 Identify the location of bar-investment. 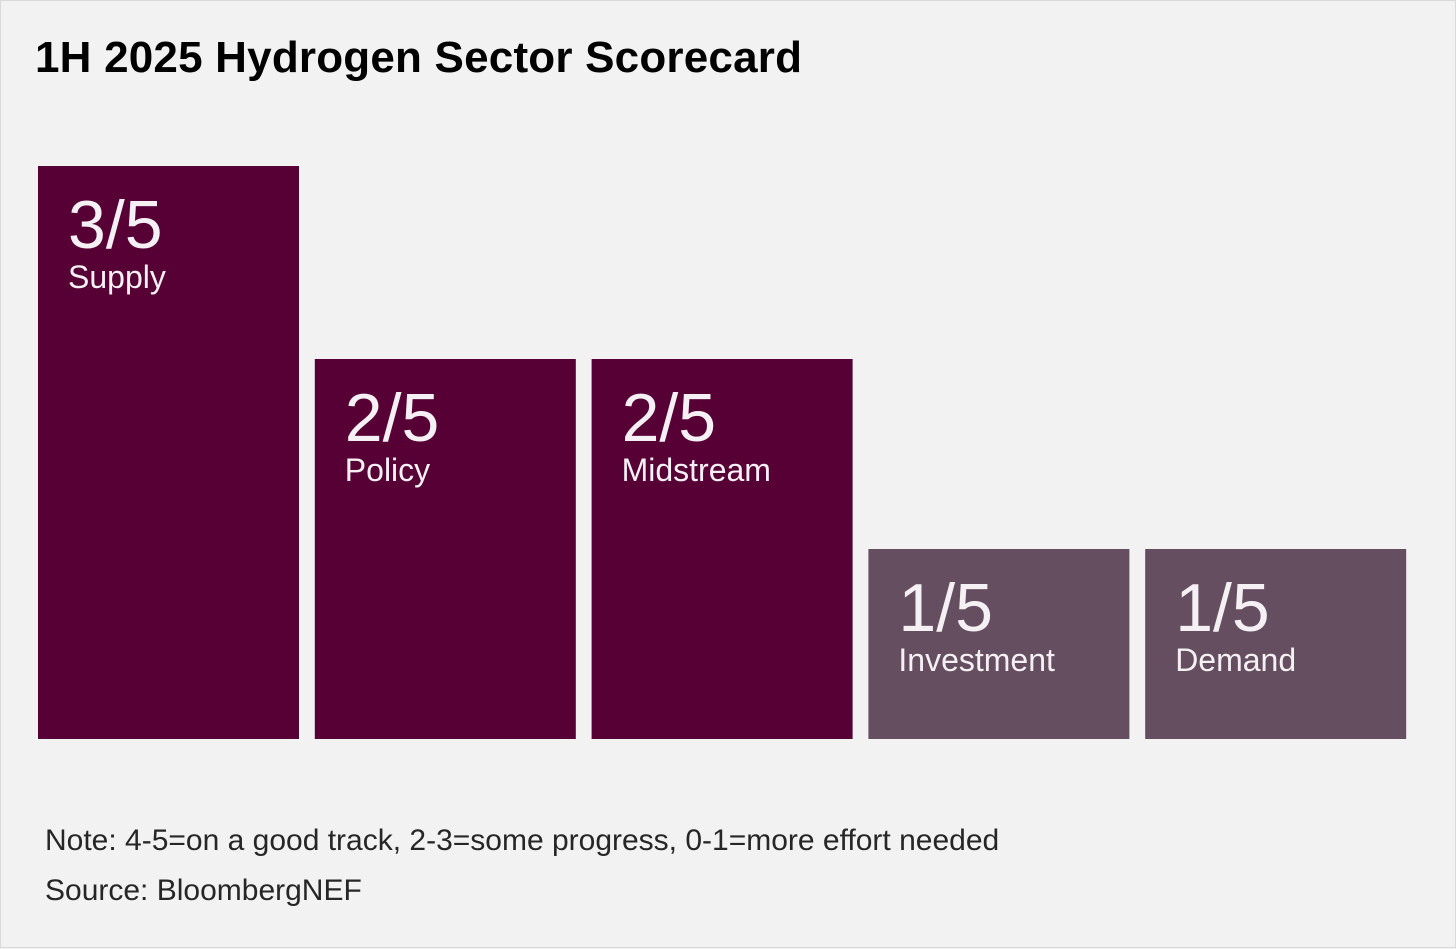
(999, 644).